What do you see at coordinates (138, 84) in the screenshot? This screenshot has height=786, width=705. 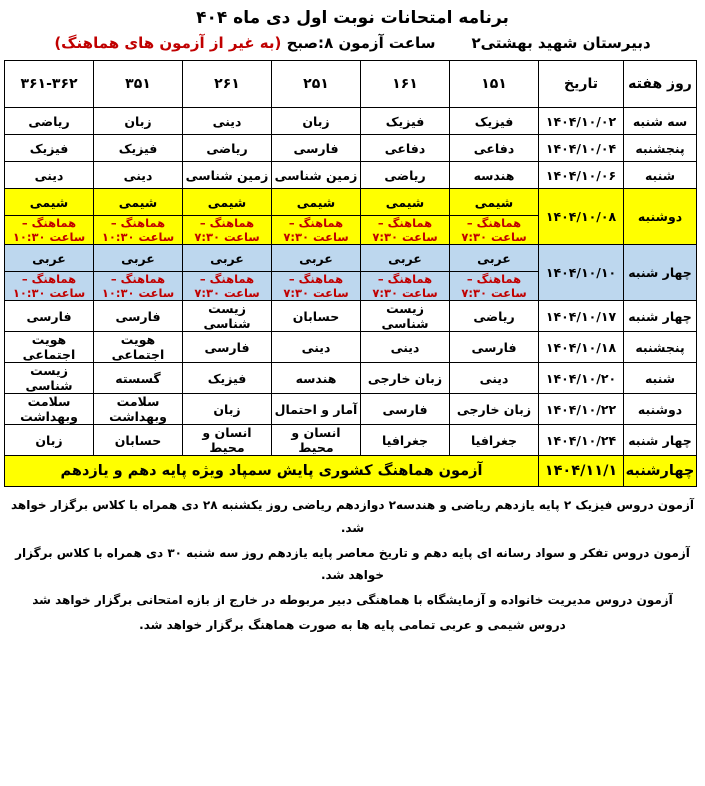 I see `header-cell-351: ۳۵۱` at bounding box center [138, 84].